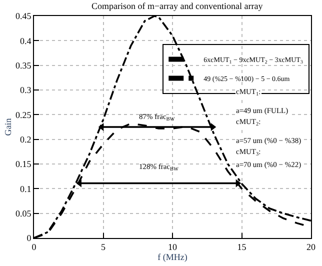  I want to click on y-axis-title: Gain, so click(7, 127).